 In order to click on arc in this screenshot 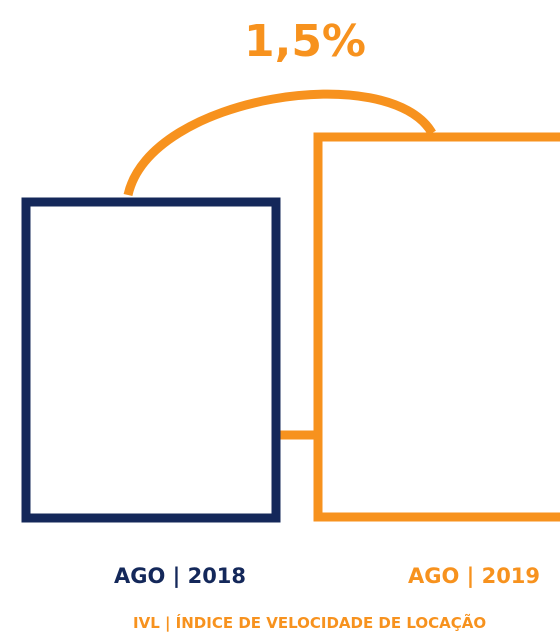, I will do `click(279, 143)`.